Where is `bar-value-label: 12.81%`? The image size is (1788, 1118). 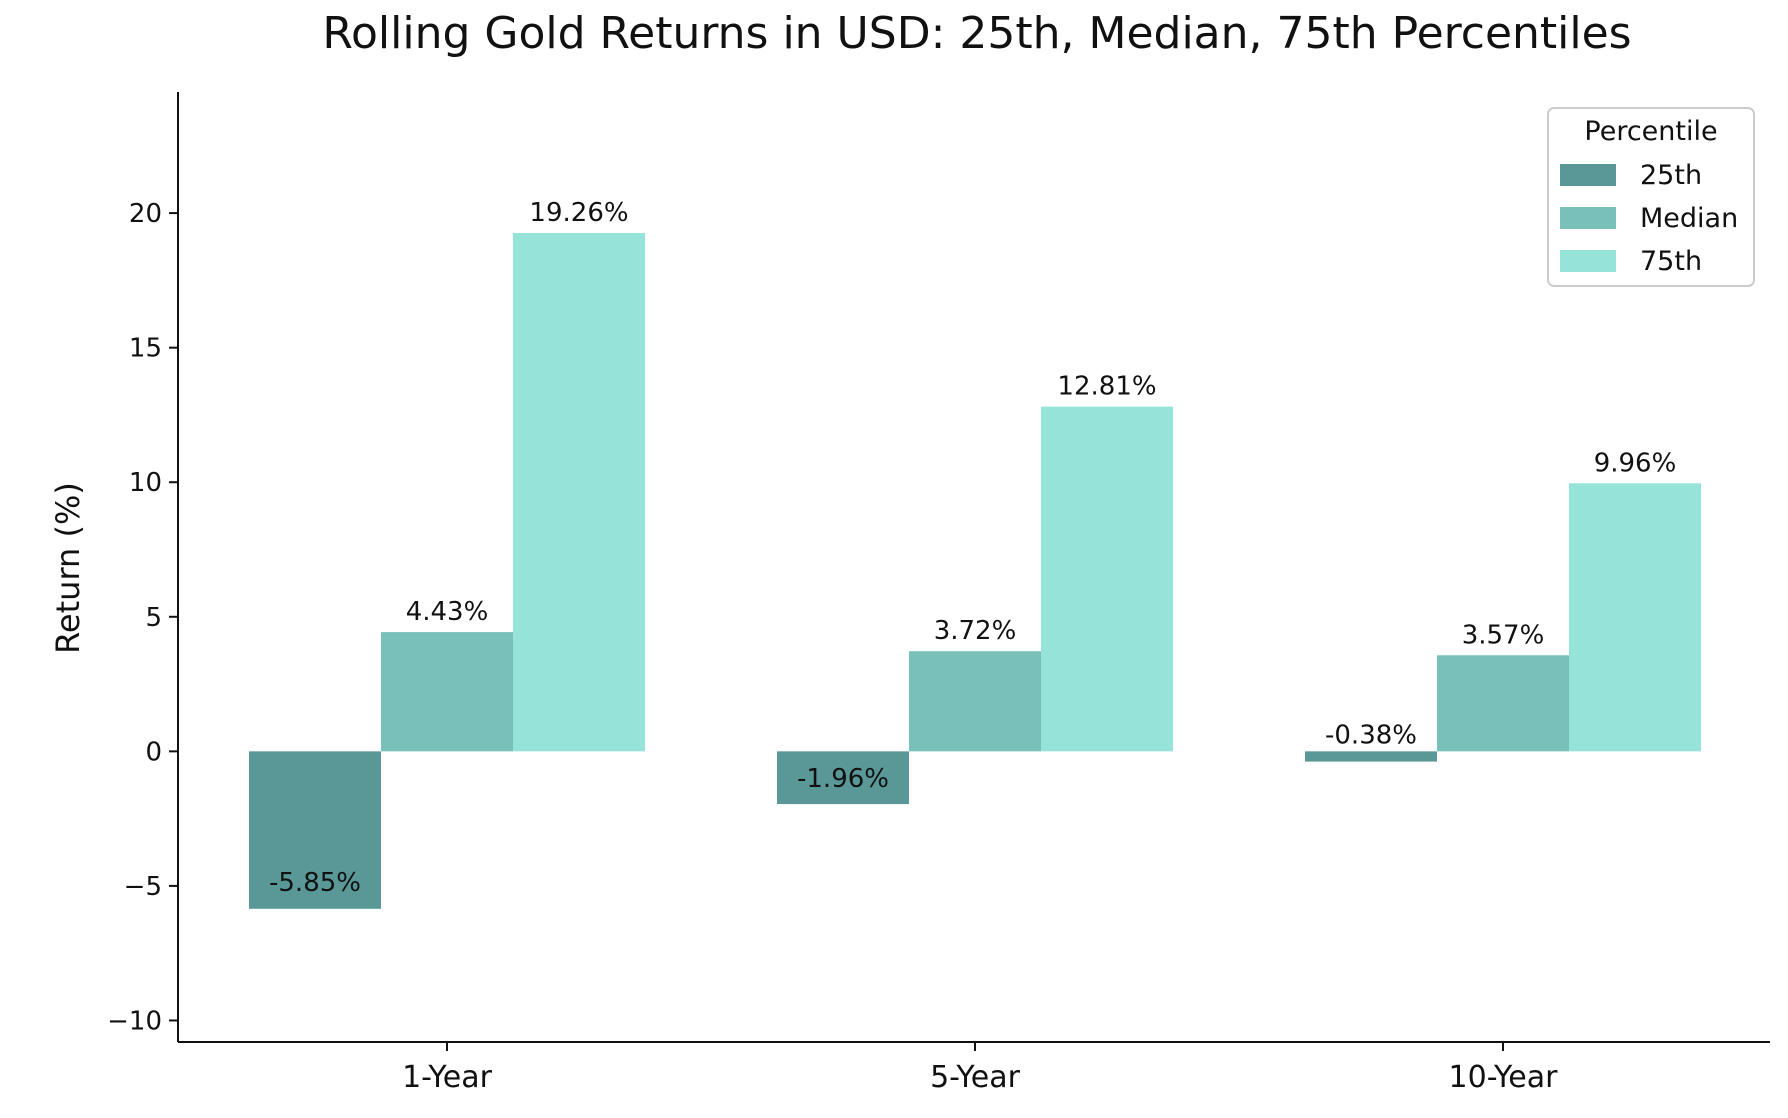
bar-value-label: 12.81% is located at coordinates (1106, 387).